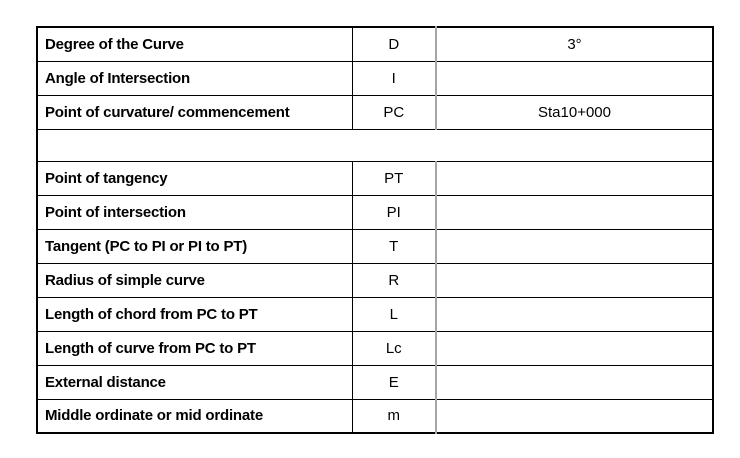 This screenshot has height=458, width=740. What do you see at coordinates (394, 44) in the screenshot?
I see `symbol-cell: D` at bounding box center [394, 44].